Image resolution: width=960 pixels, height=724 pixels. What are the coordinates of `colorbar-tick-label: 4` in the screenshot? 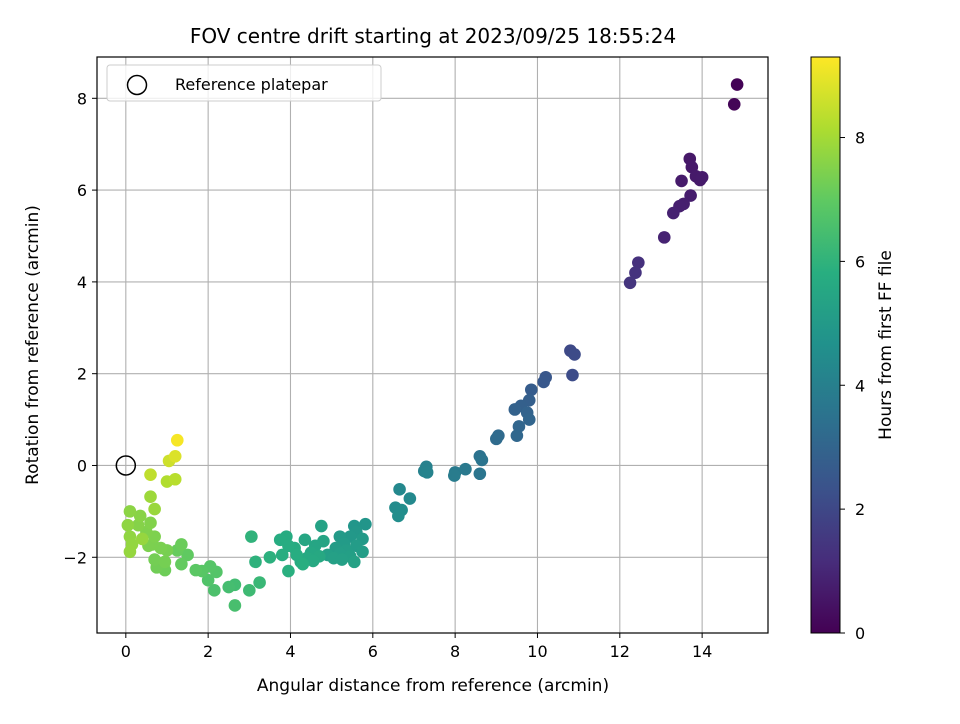 It's located at (860, 385).